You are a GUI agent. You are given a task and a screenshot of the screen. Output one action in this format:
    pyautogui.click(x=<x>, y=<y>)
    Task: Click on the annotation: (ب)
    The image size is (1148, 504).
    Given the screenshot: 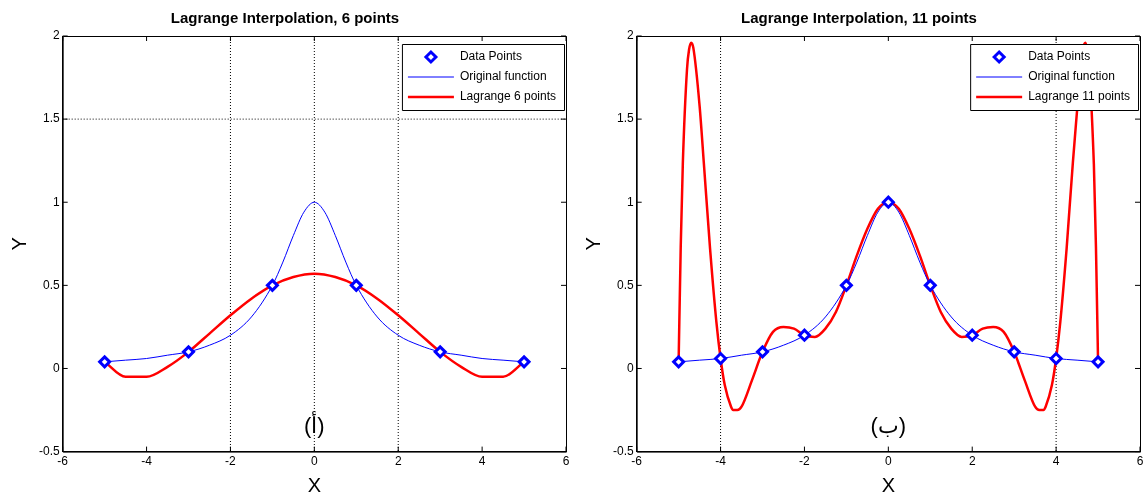 What is the action you would take?
    pyautogui.click(x=888, y=425)
    